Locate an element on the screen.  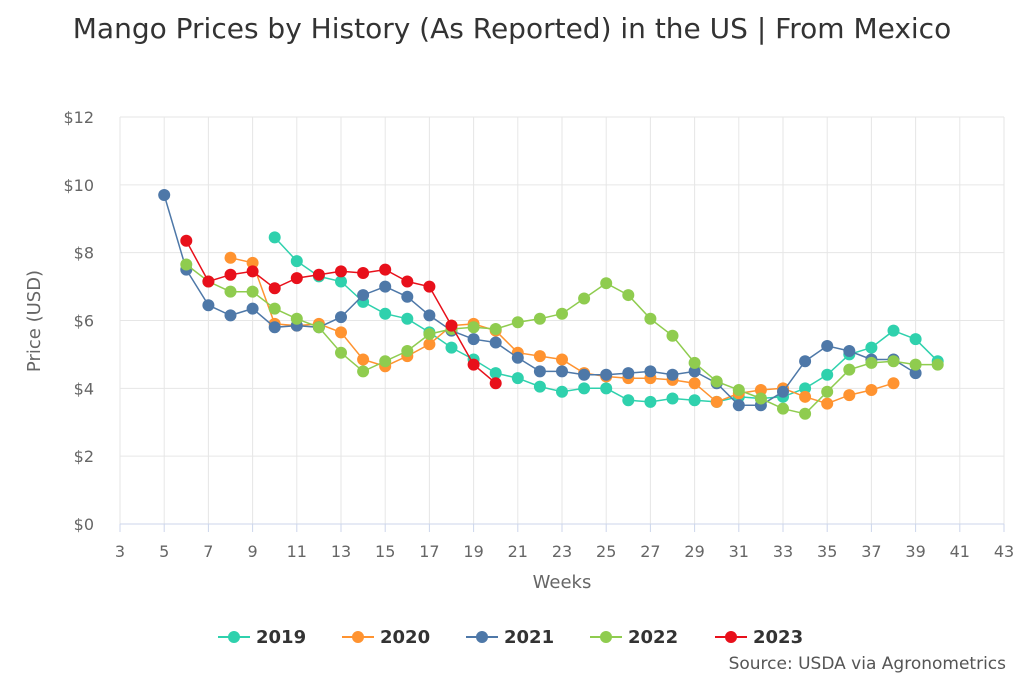
legend-item-2019: 2019 is located at coordinates (262, 637).